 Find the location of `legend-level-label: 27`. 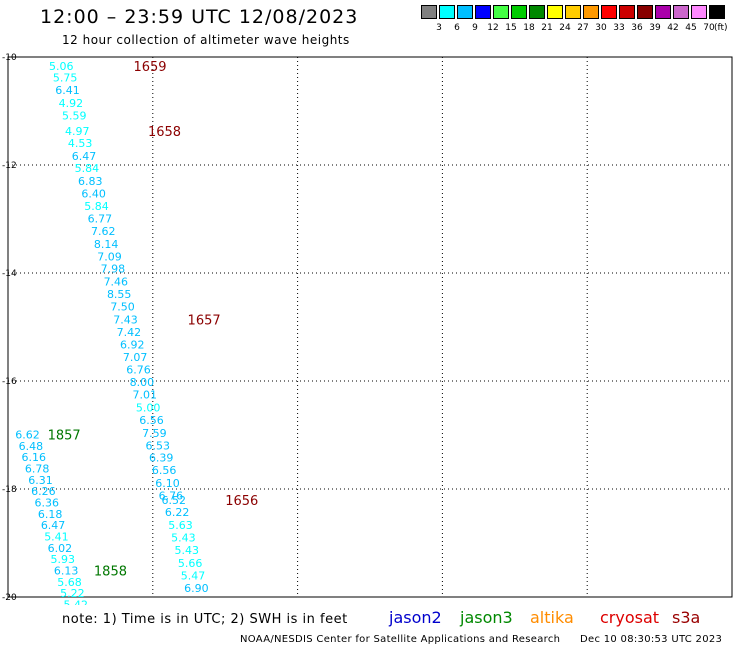

legend-level-label: 27 is located at coordinates (583, 28).